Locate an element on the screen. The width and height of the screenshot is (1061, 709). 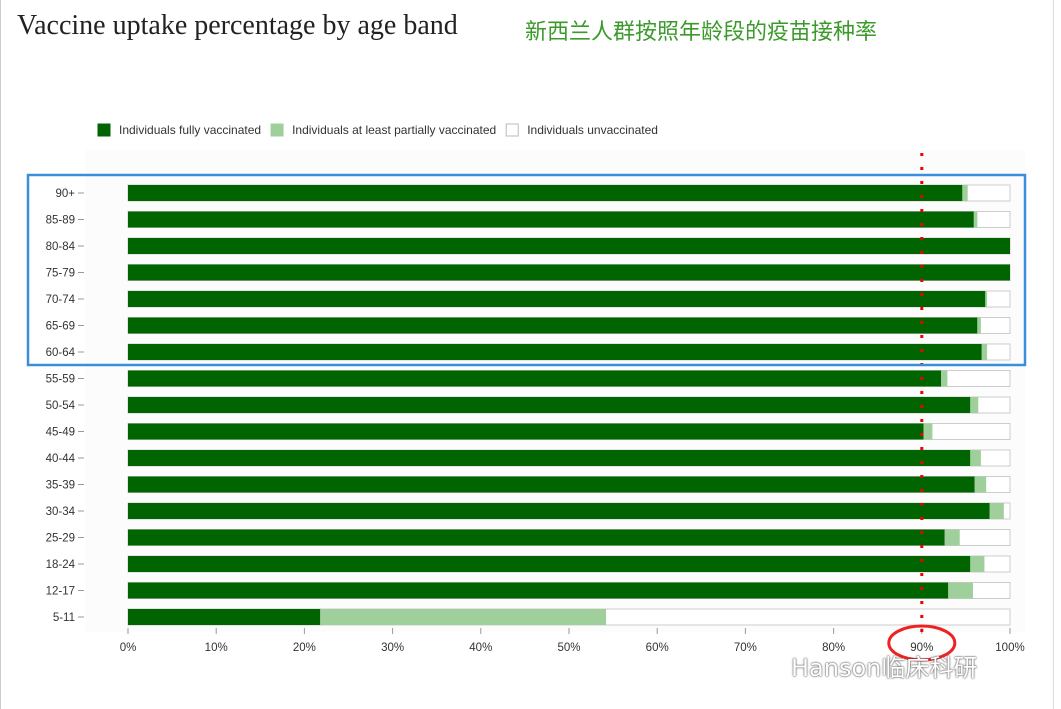
x-tick-label: 10% is located at coordinates (216, 648).